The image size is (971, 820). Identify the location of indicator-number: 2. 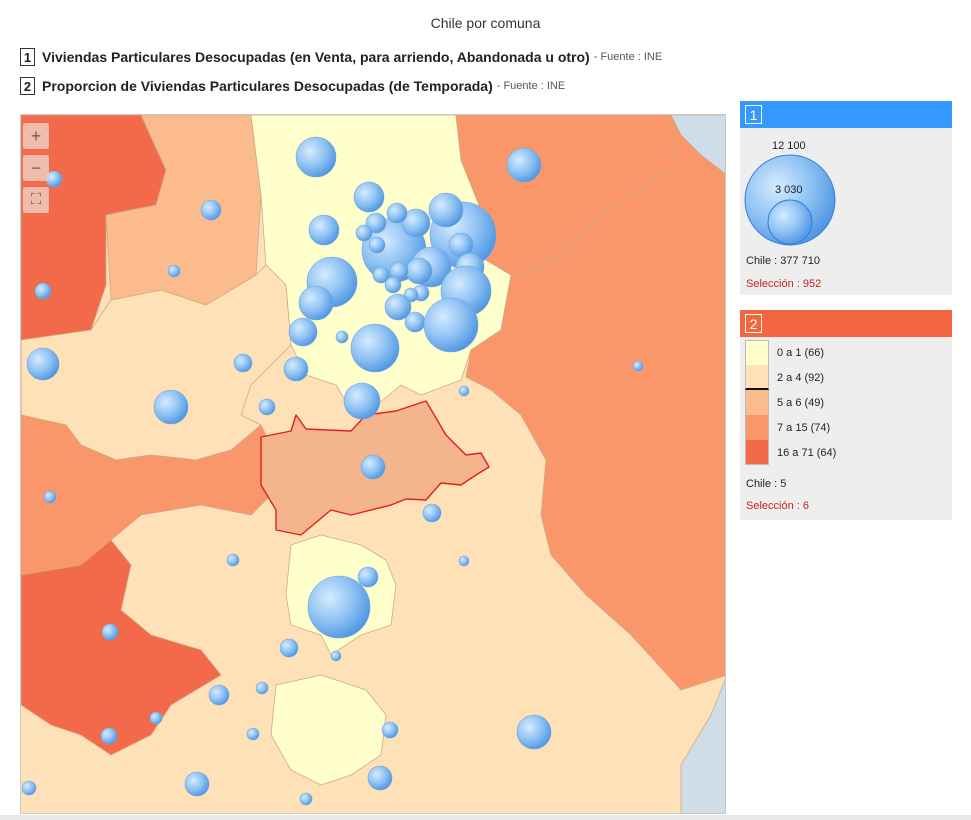
(27, 86).